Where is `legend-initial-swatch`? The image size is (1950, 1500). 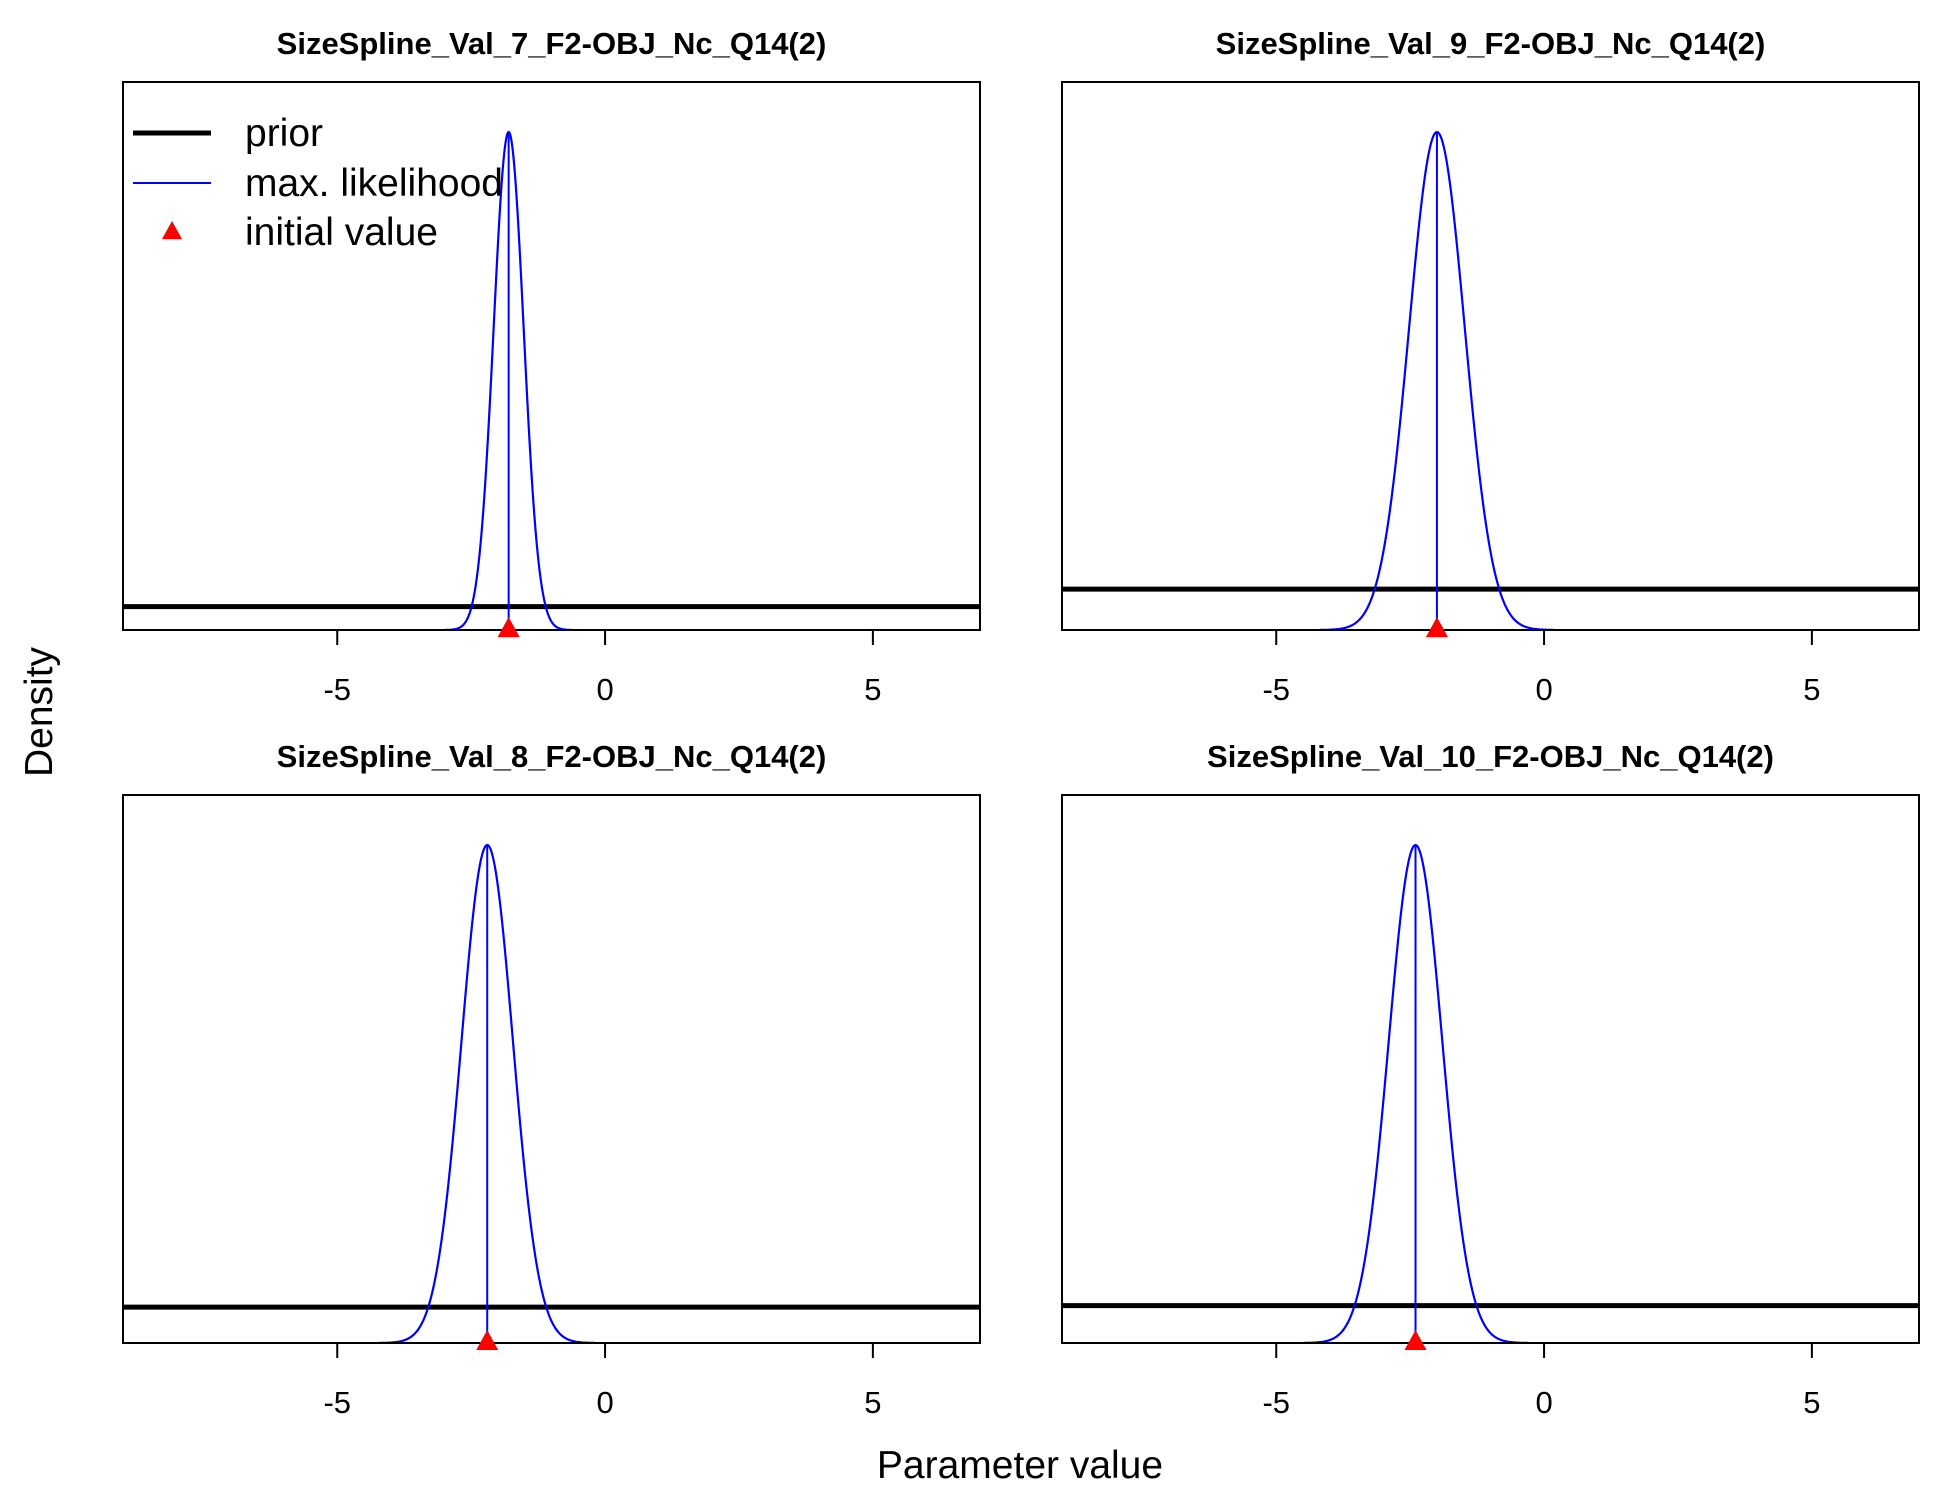
legend-initial-swatch is located at coordinates (172, 230).